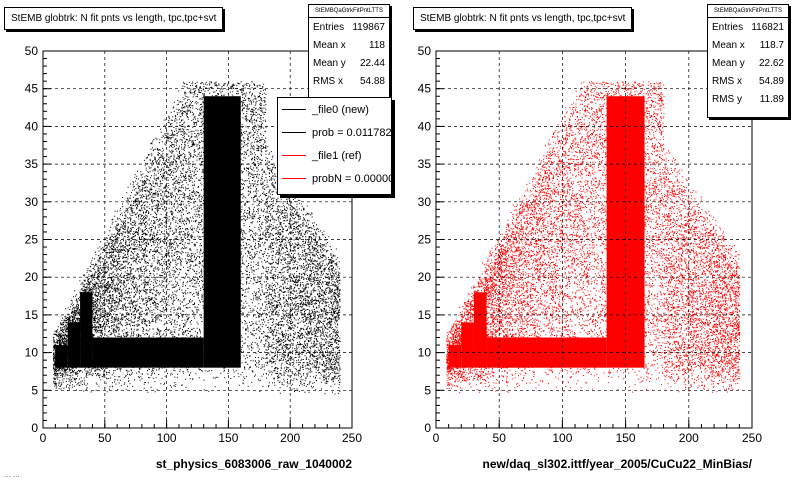 This screenshot has height=480, width=800. I want to click on legend-label: probN = 0.000000, so click(352, 178).